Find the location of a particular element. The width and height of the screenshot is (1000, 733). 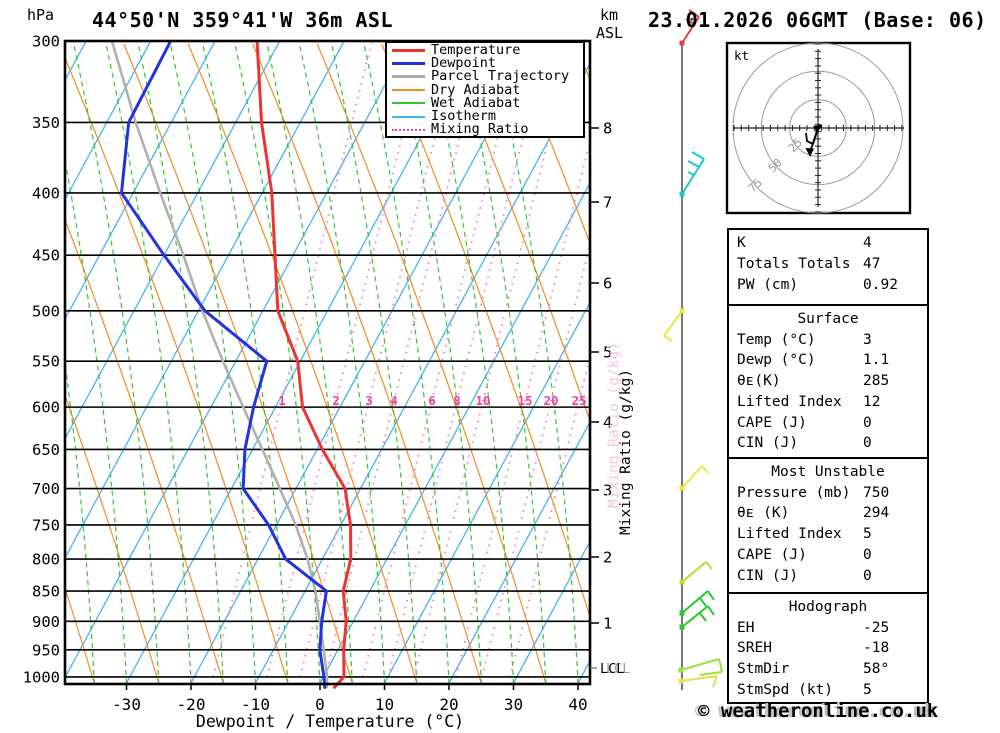

svg-text: 850 is located at coordinates (46, 592).